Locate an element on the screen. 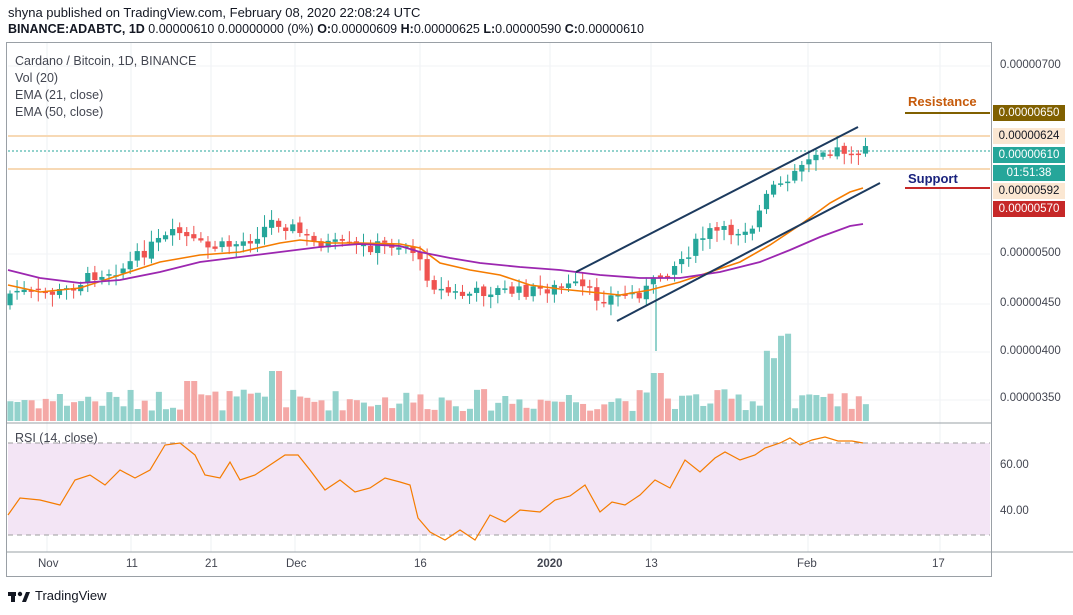 The height and width of the screenshot is (615, 1073). x-axis-label: Dec is located at coordinates (296, 564).